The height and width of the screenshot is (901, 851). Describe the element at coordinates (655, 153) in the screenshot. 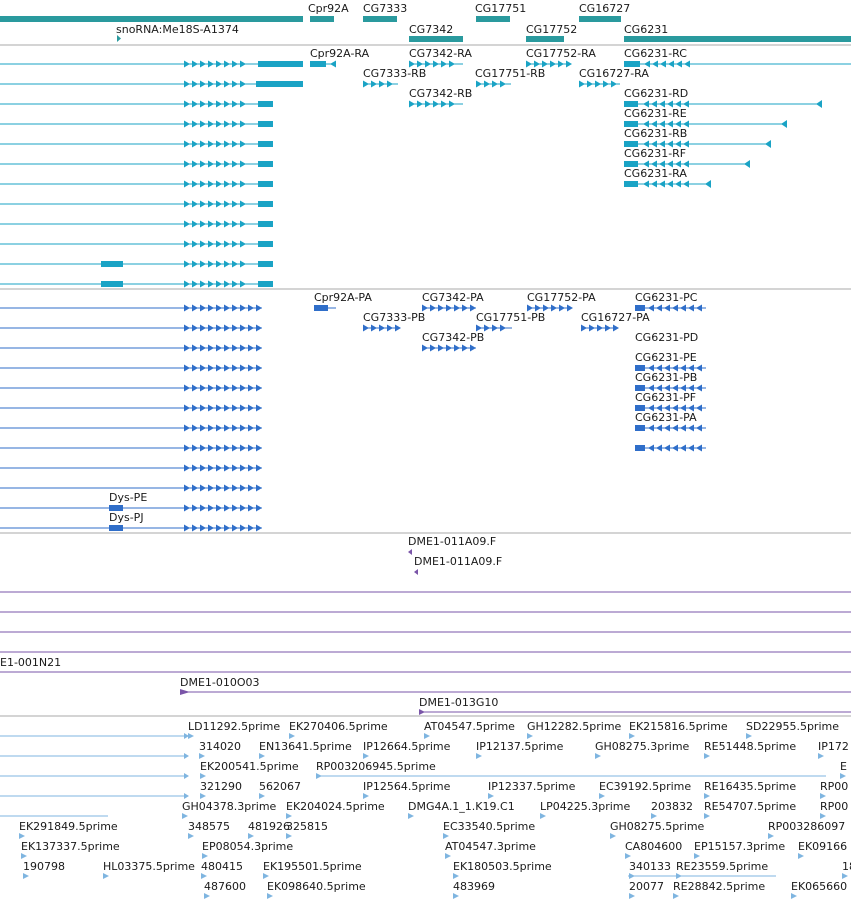

I see `feature-label: CG6231-RF` at that location.